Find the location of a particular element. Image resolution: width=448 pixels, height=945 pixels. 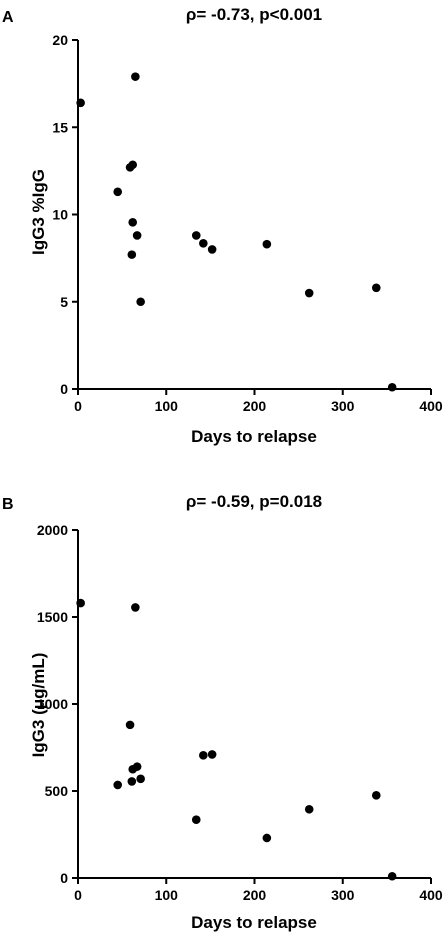

y-tick-label: 500 is located at coordinates (57, 791).